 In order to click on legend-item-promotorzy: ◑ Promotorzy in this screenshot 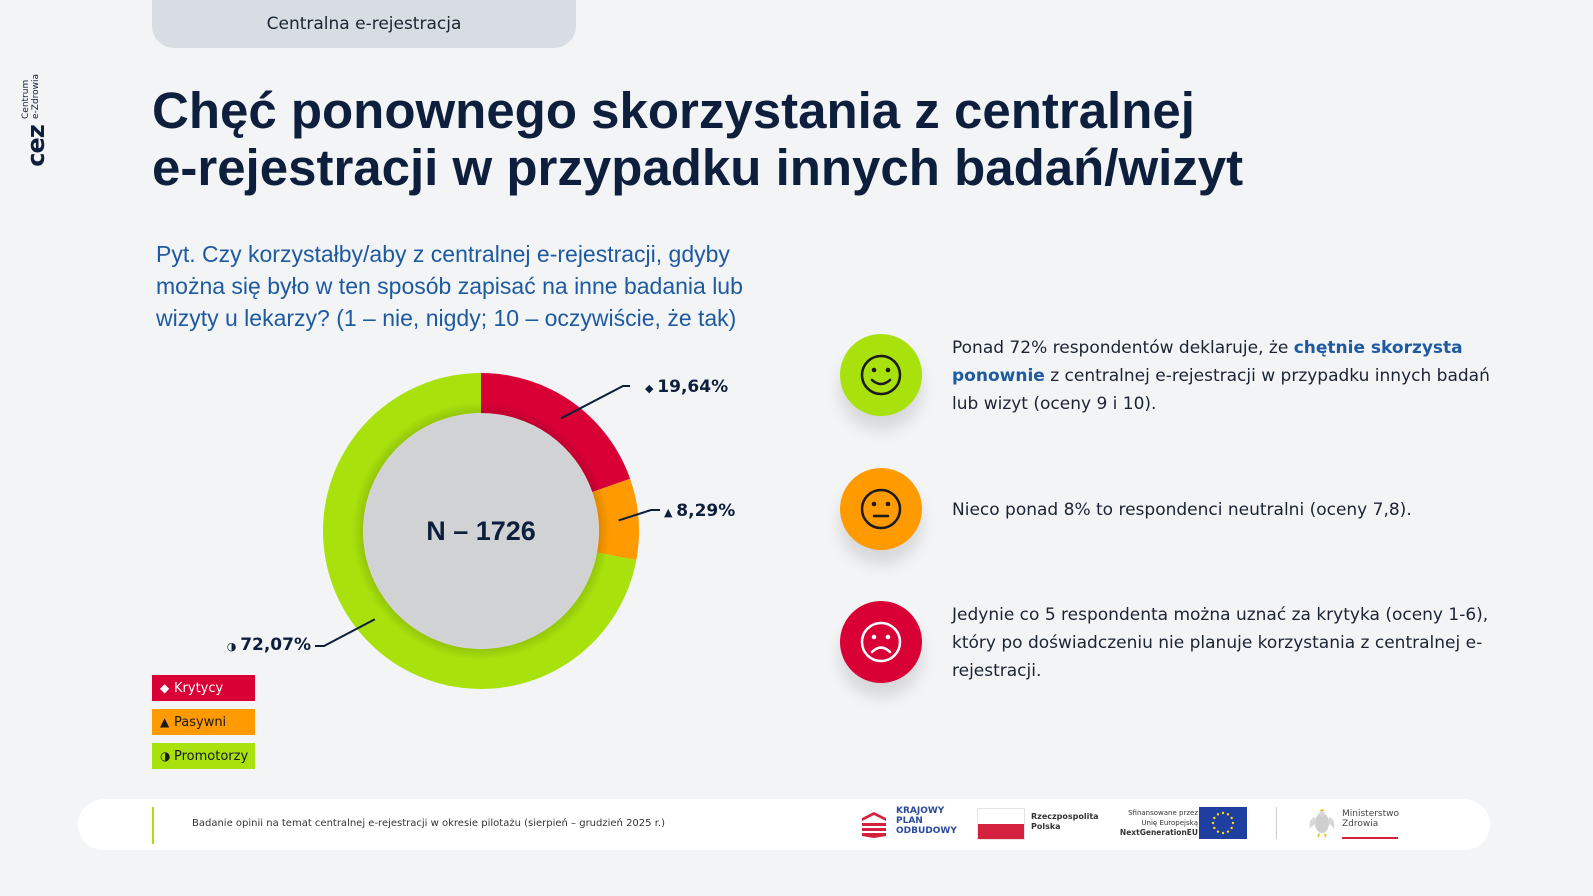, I will do `click(203, 756)`.